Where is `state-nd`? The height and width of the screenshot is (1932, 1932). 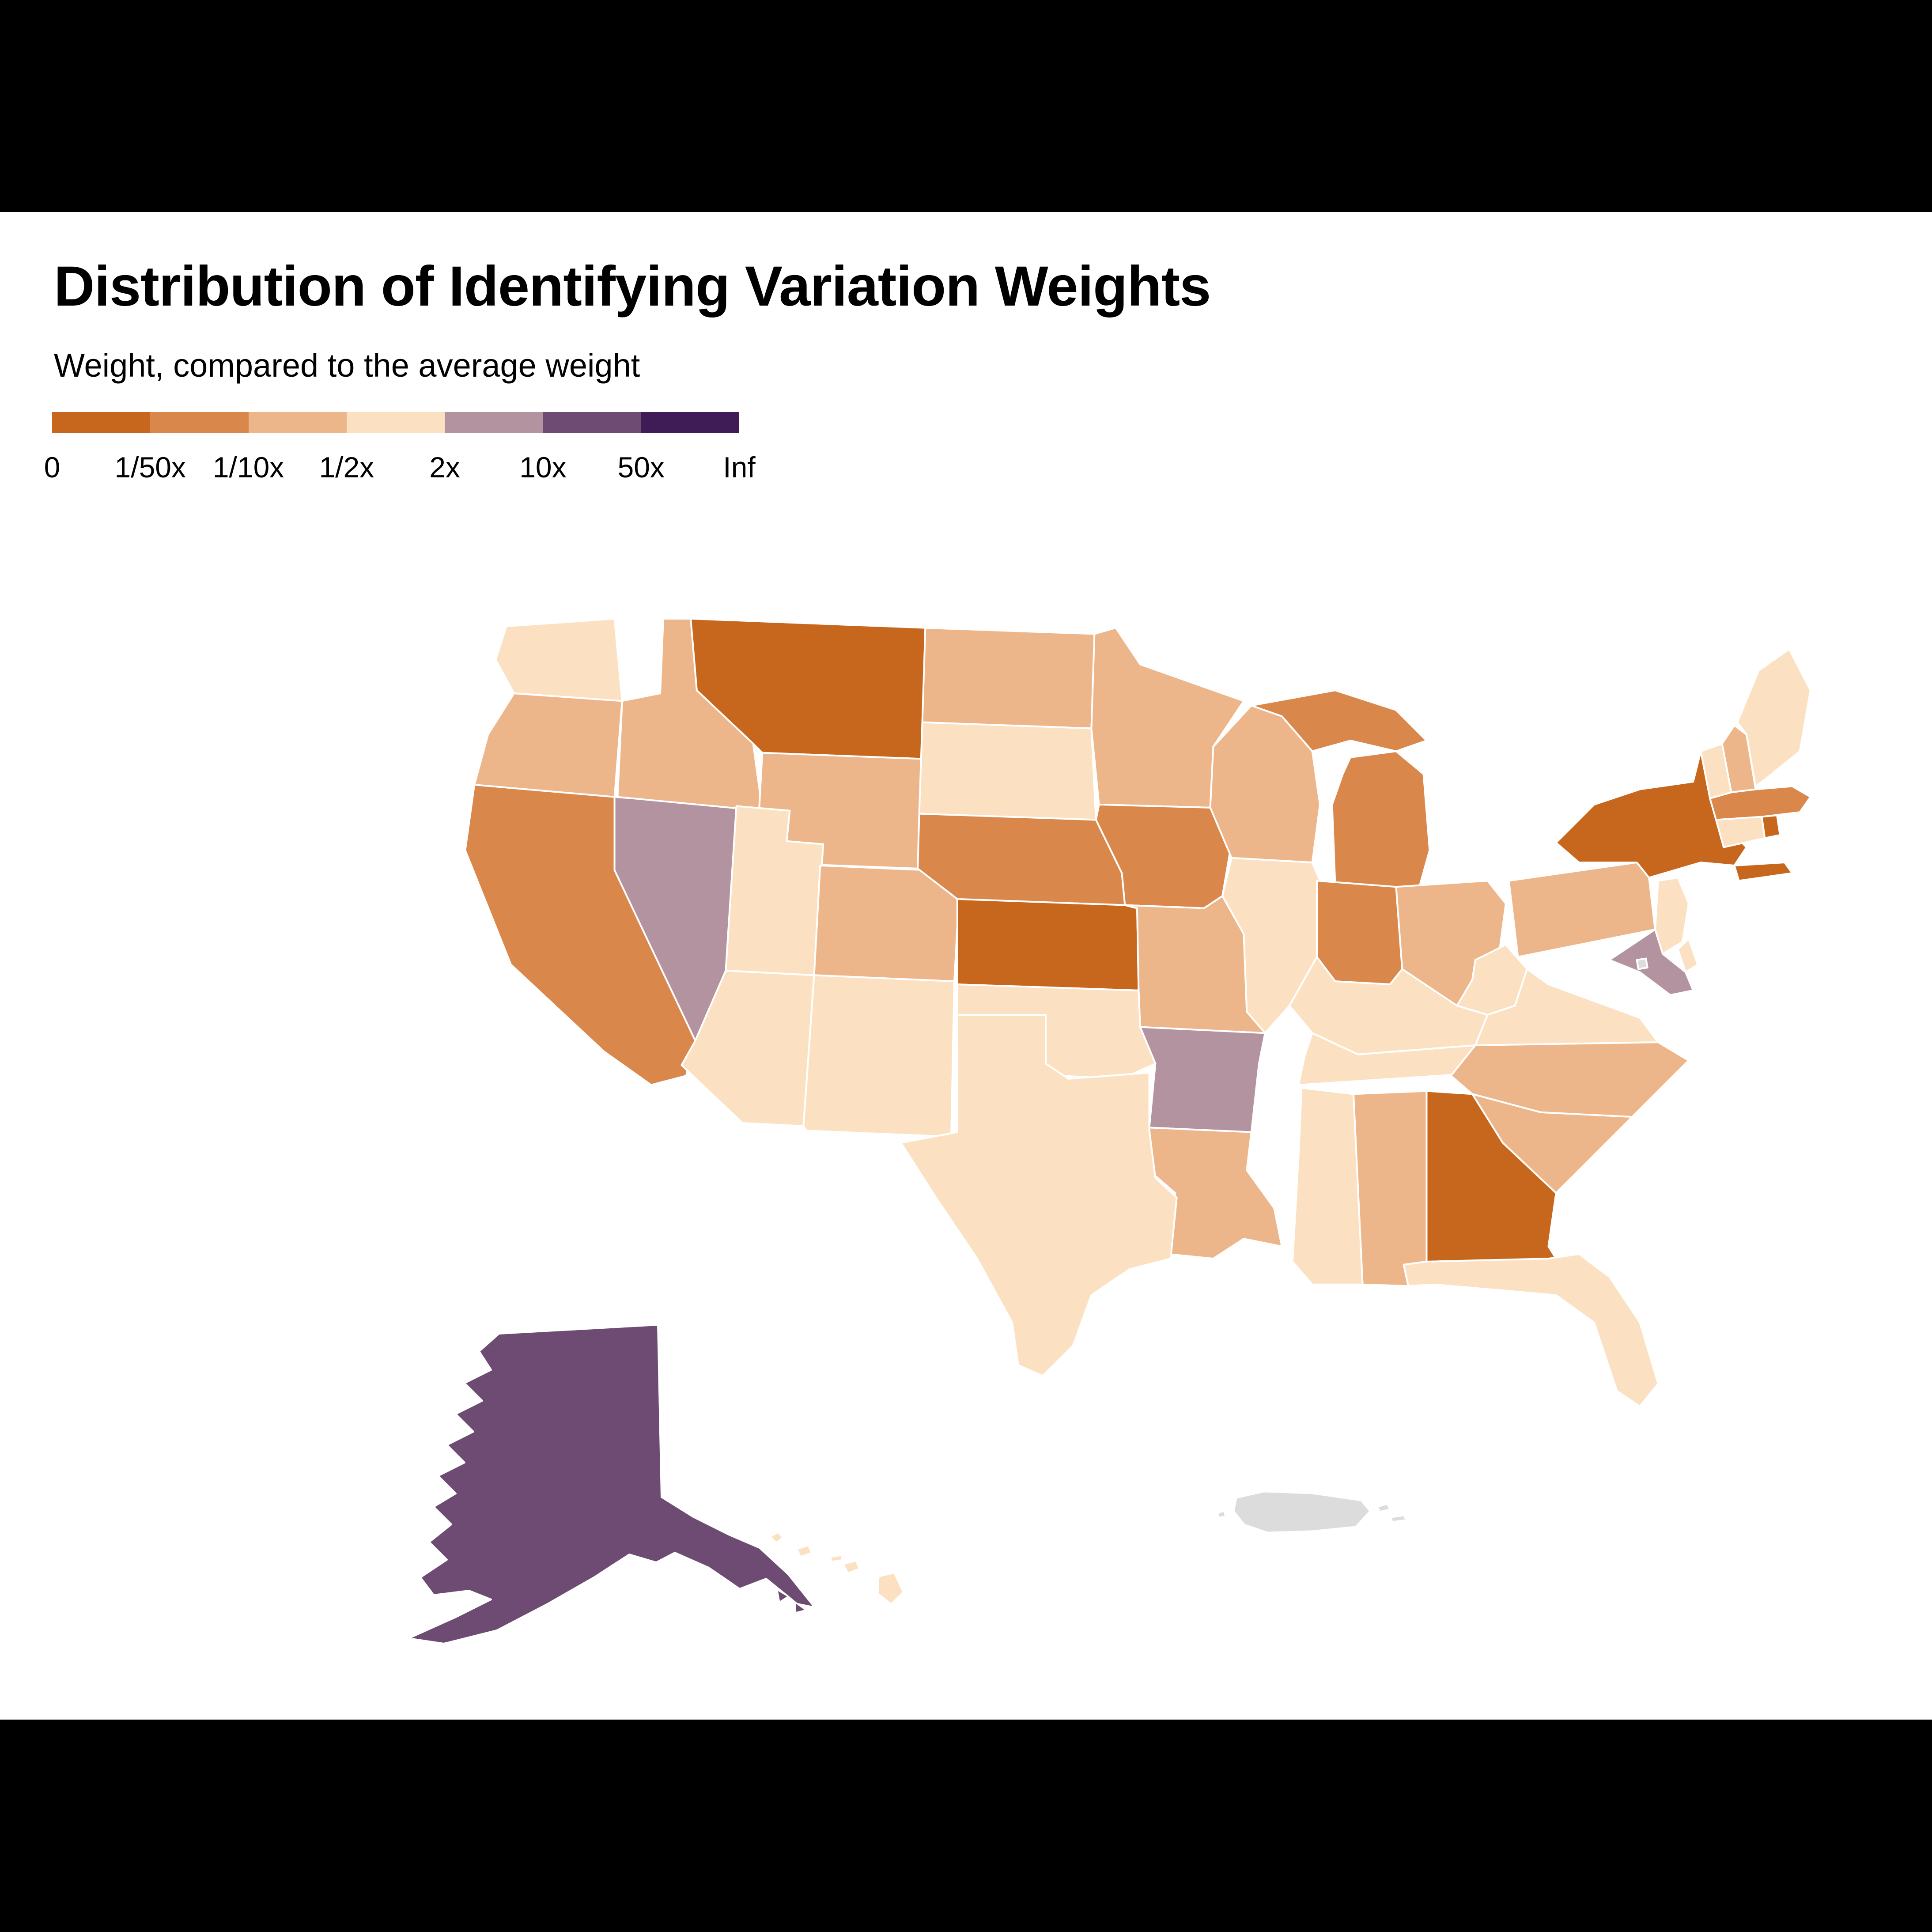
state-nd is located at coordinates (1008, 678).